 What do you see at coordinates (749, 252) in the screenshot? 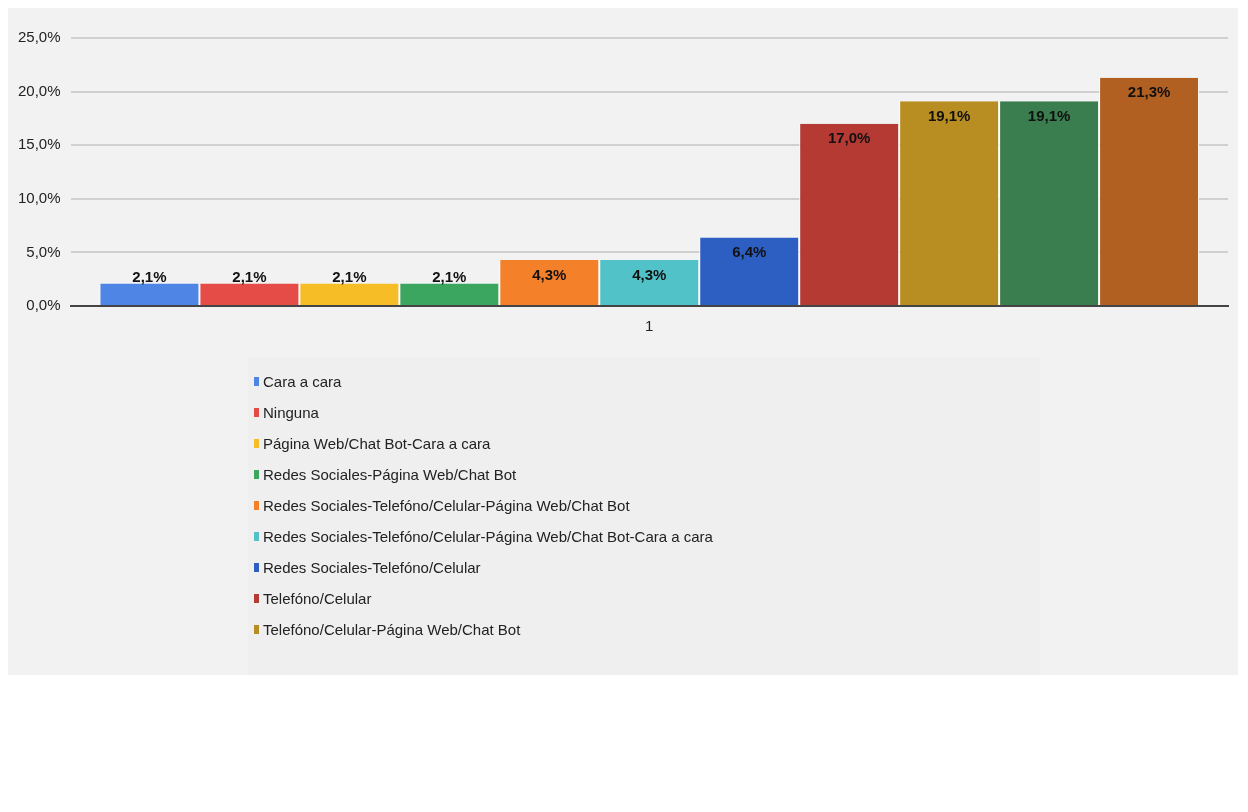
I see `data-label: 6,4%` at bounding box center [749, 252].